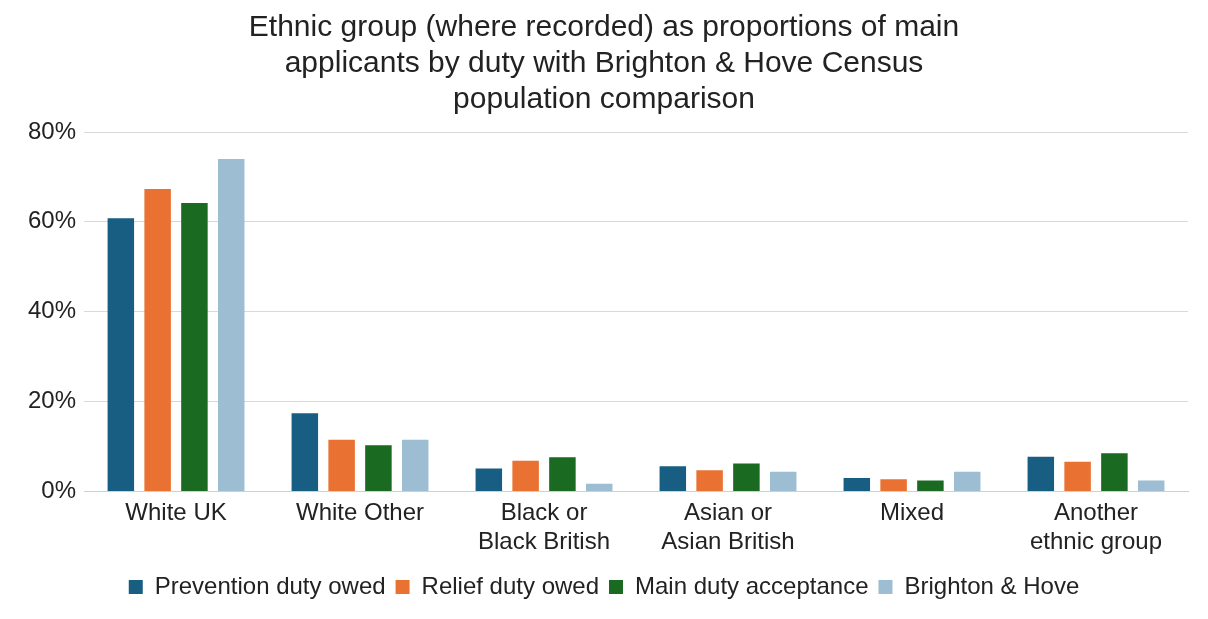 The width and height of the screenshot is (1208, 619). Describe the element at coordinates (52, 130) in the screenshot. I see `y-tick-label: 80%` at that location.